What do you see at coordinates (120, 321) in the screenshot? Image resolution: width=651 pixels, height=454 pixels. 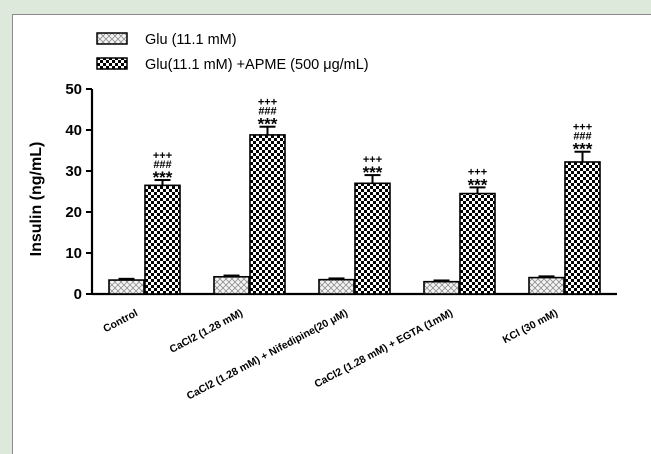 I see `x-category-label: Control` at bounding box center [120, 321].